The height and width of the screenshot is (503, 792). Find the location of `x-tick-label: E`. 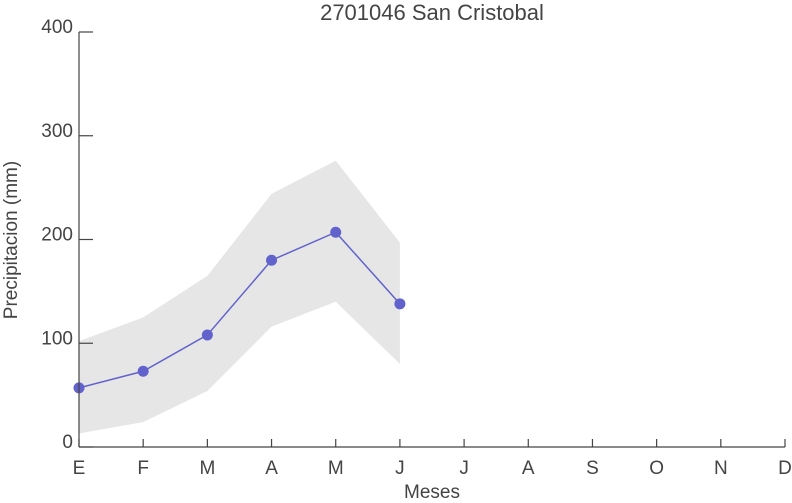

x-tick-label: E is located at coordinates (79, 468).